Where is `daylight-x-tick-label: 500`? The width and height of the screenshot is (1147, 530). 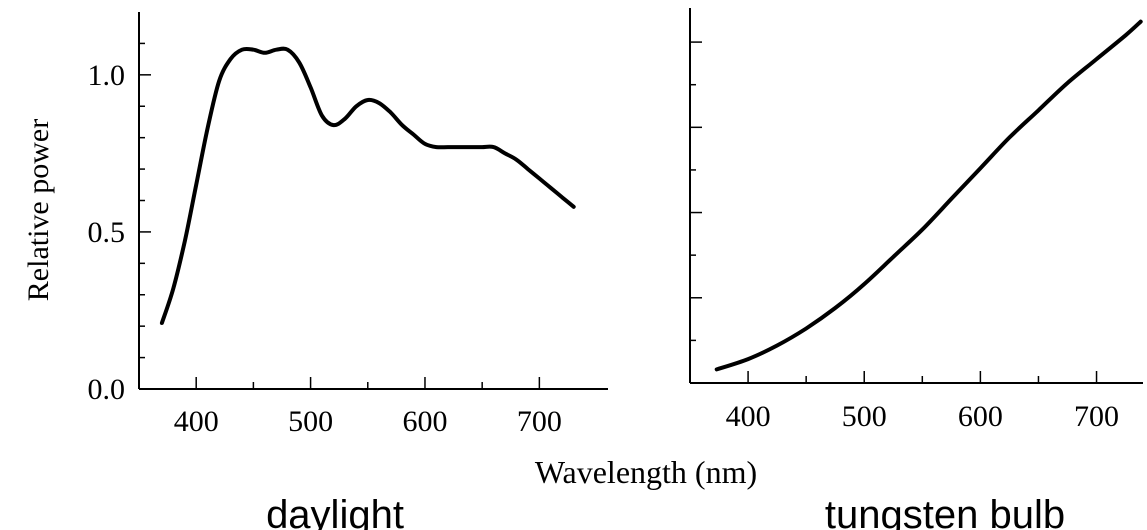
daylight-x-tick-label: 500 is located at coordinates (310, 421).